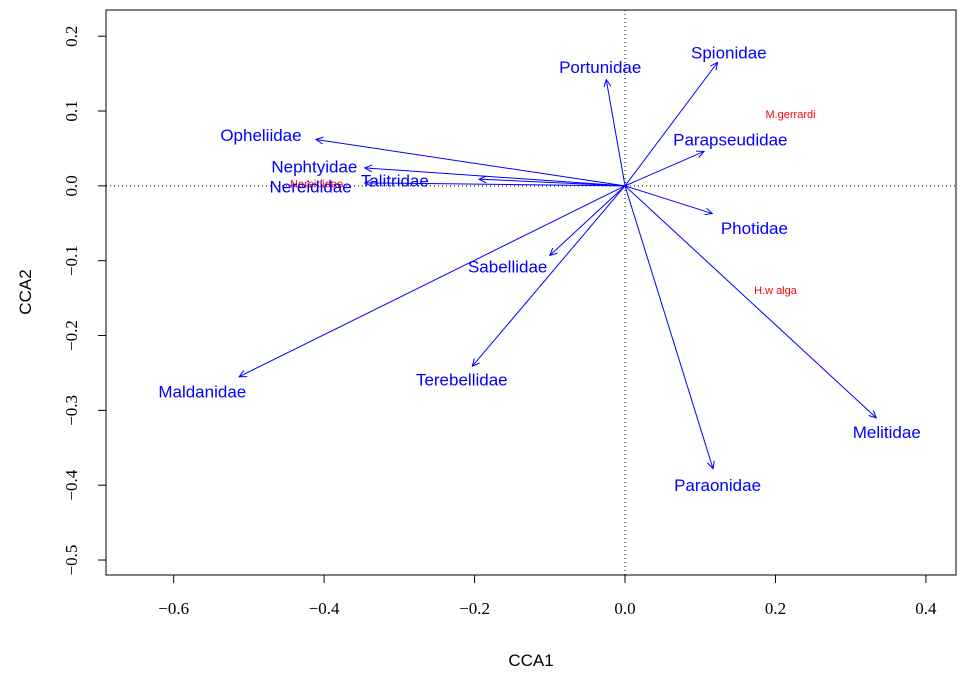  I want to click on species-label-photidae: Photidae, so click(754, 228).